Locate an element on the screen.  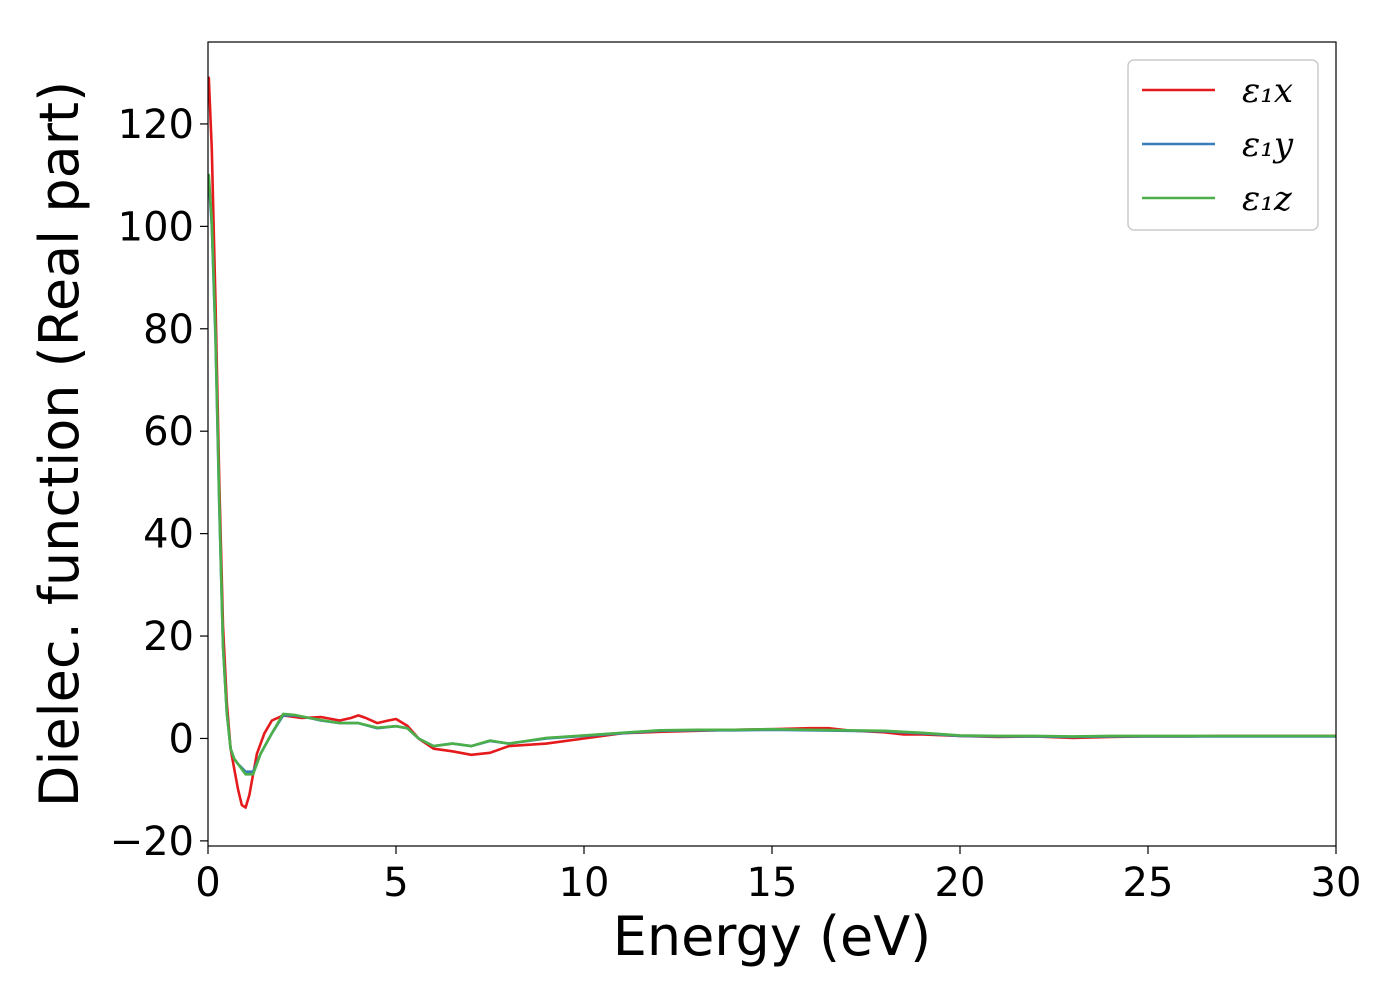
y-tick-label: 20 is located at coordinates (168, 637).